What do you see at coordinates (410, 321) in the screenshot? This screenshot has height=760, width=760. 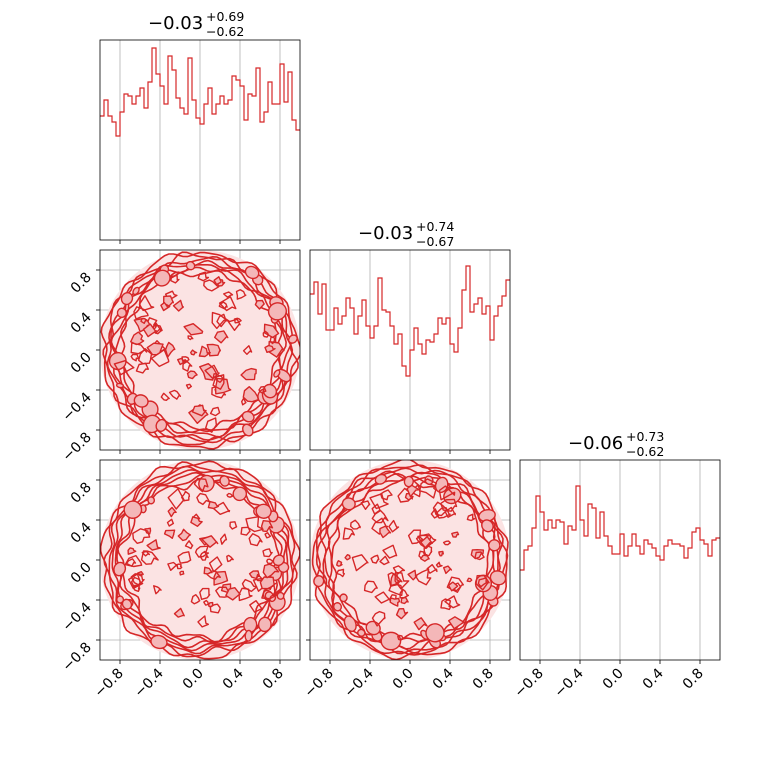 I see `hist-2-step-line` at bounding box center [410, 321].